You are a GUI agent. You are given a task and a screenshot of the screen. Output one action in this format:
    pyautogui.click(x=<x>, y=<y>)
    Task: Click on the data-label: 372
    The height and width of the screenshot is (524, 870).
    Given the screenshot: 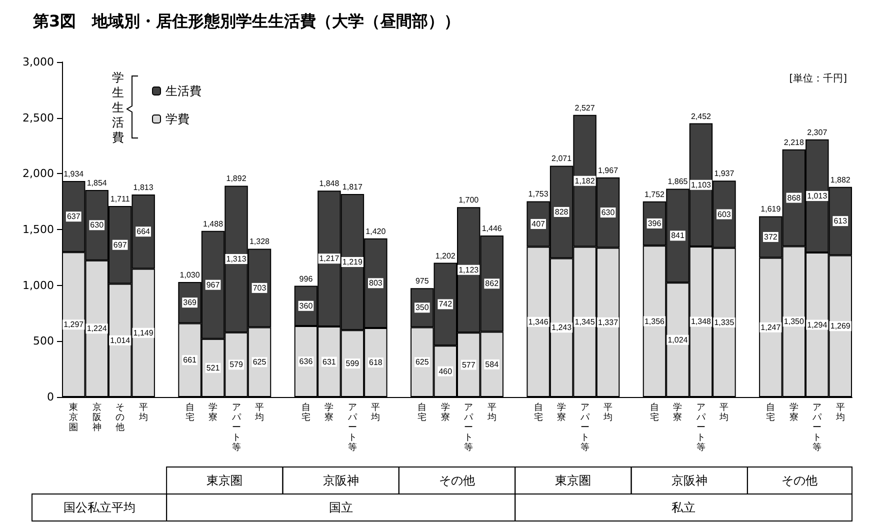 What is the action you would take?
    pyautogui.click(x=771, y=237)
    